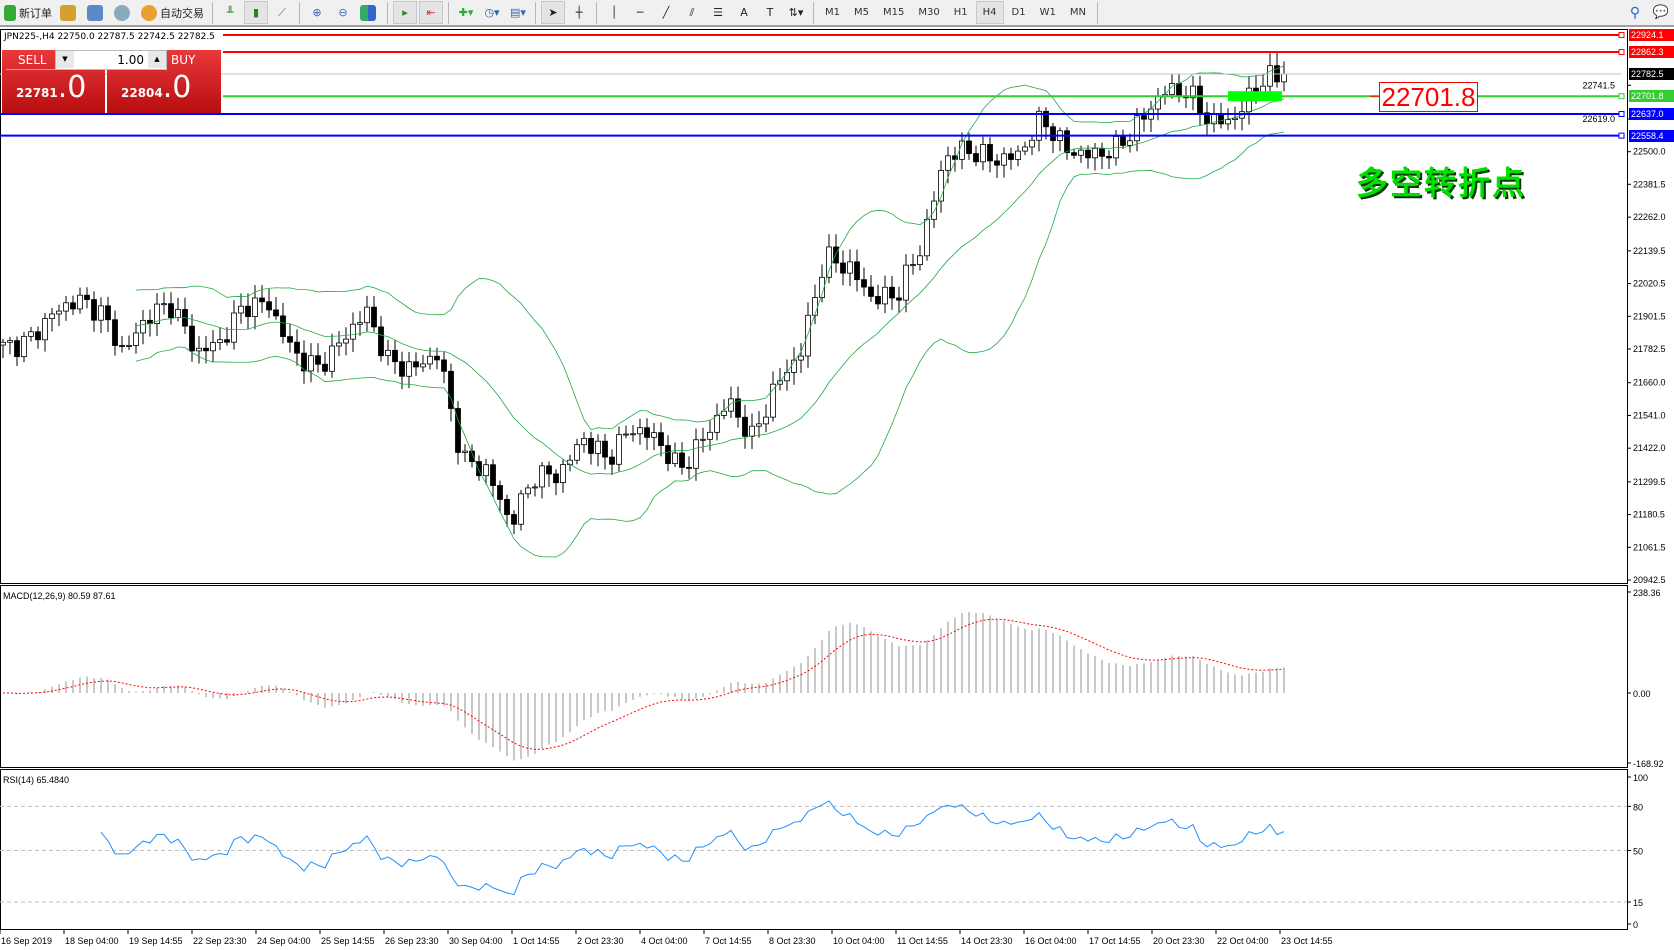 This screenshot has height=950, width=1674. I want to click on channel-icon: ⫽, so click(692, 12).